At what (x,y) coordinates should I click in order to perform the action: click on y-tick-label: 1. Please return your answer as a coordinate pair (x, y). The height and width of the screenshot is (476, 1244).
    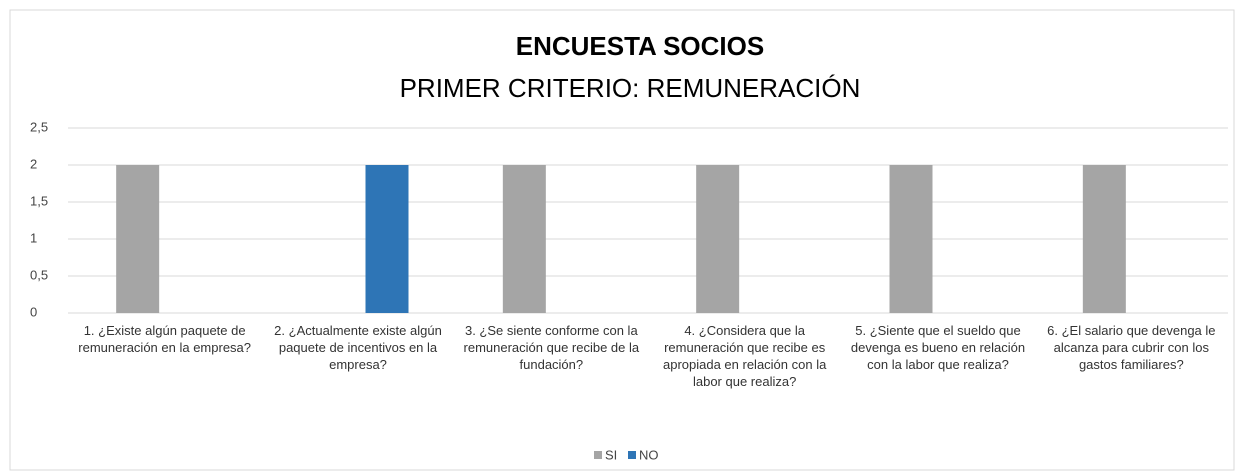
    Looking at the image, I should click on (33, 237).